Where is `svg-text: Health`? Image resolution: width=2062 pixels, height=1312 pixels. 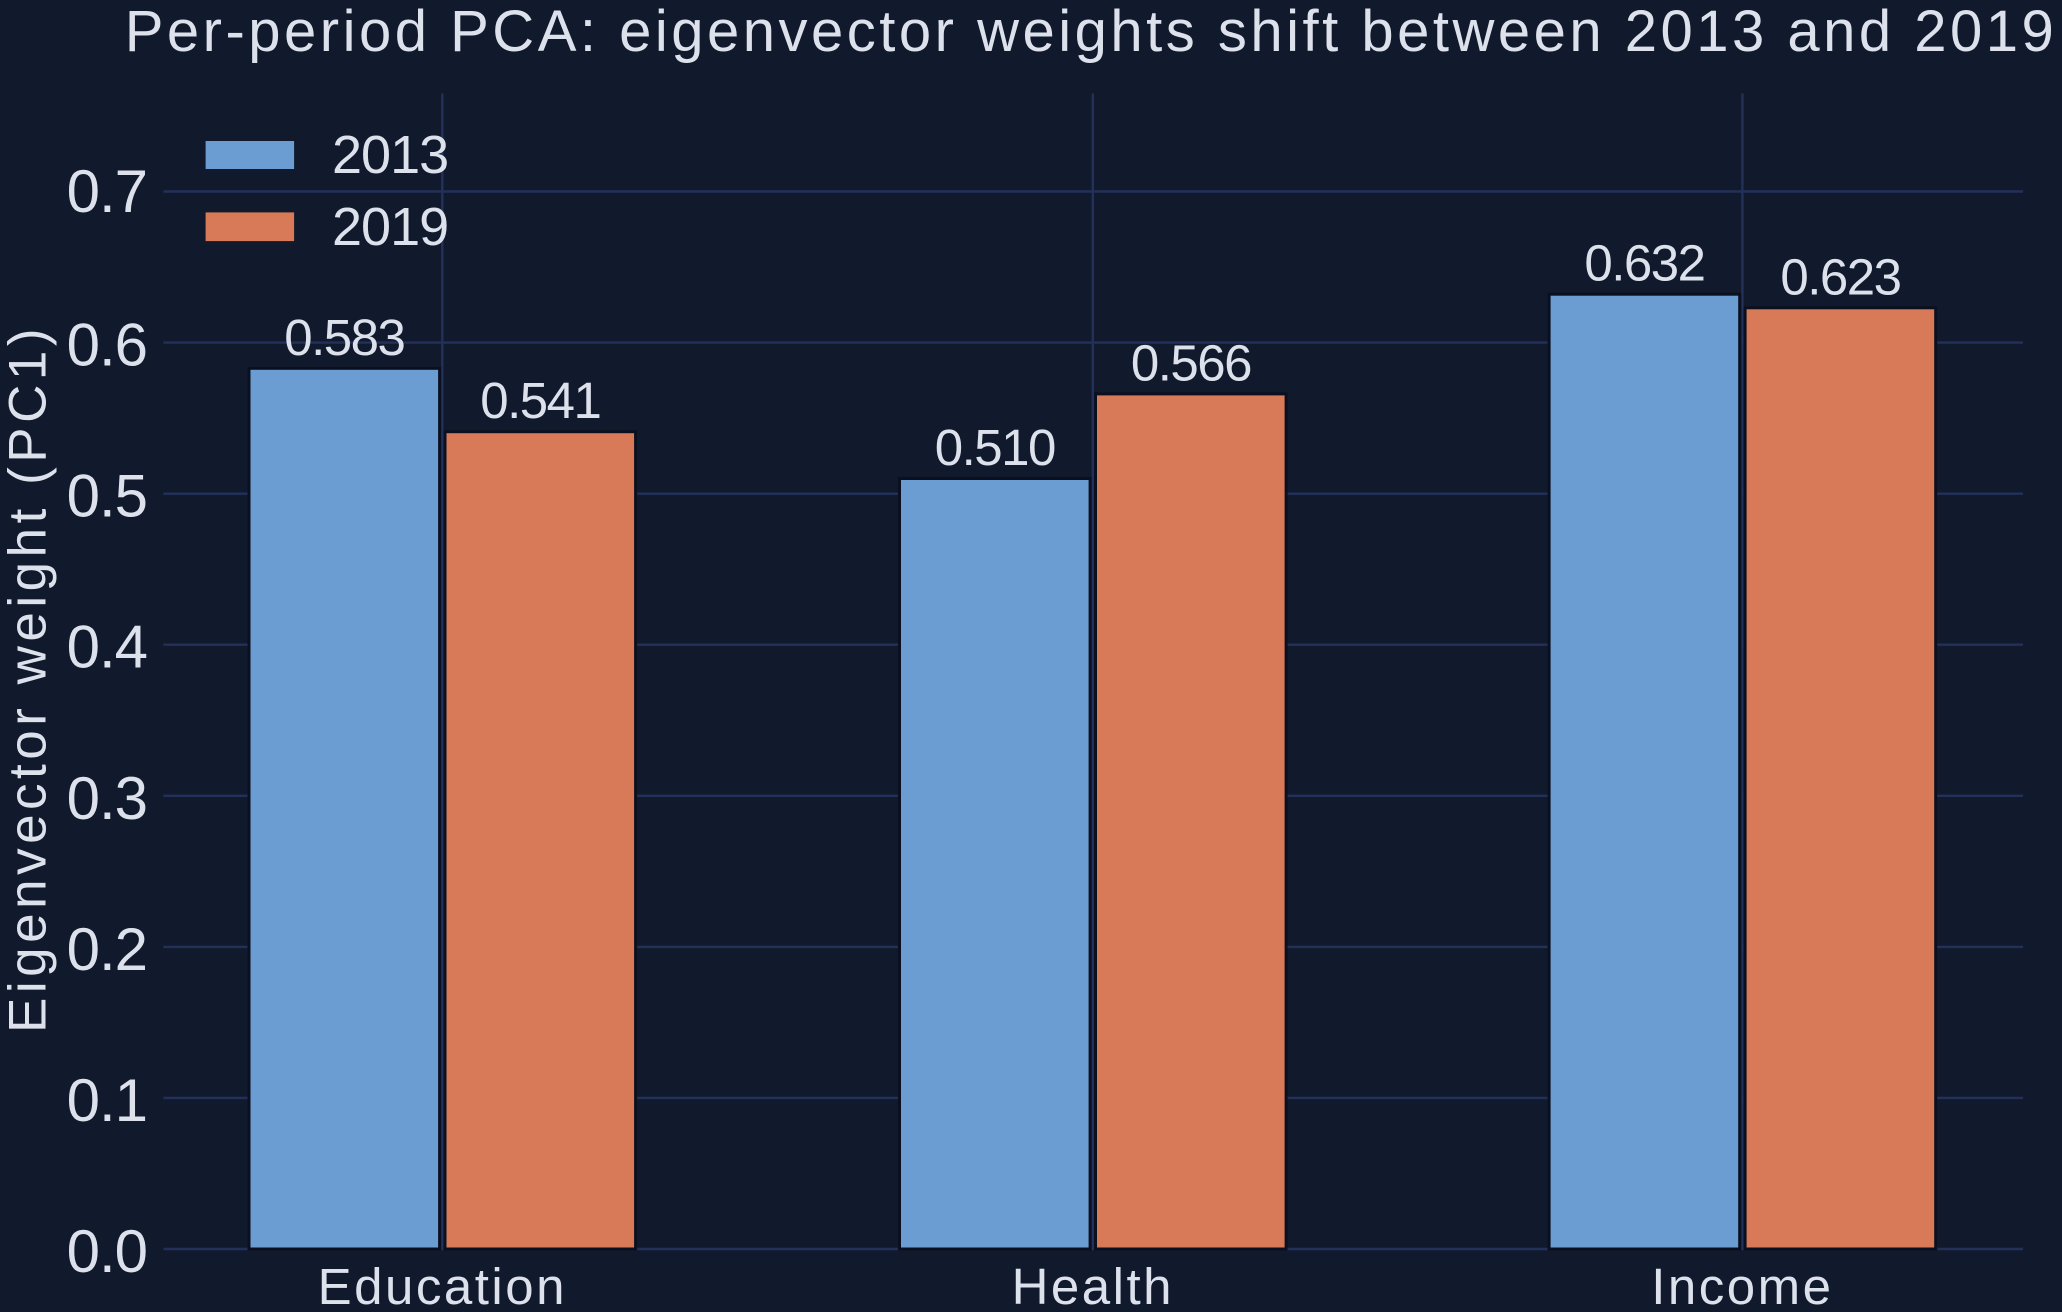 svg-text: Health is located at coordinates (1093, 1285).